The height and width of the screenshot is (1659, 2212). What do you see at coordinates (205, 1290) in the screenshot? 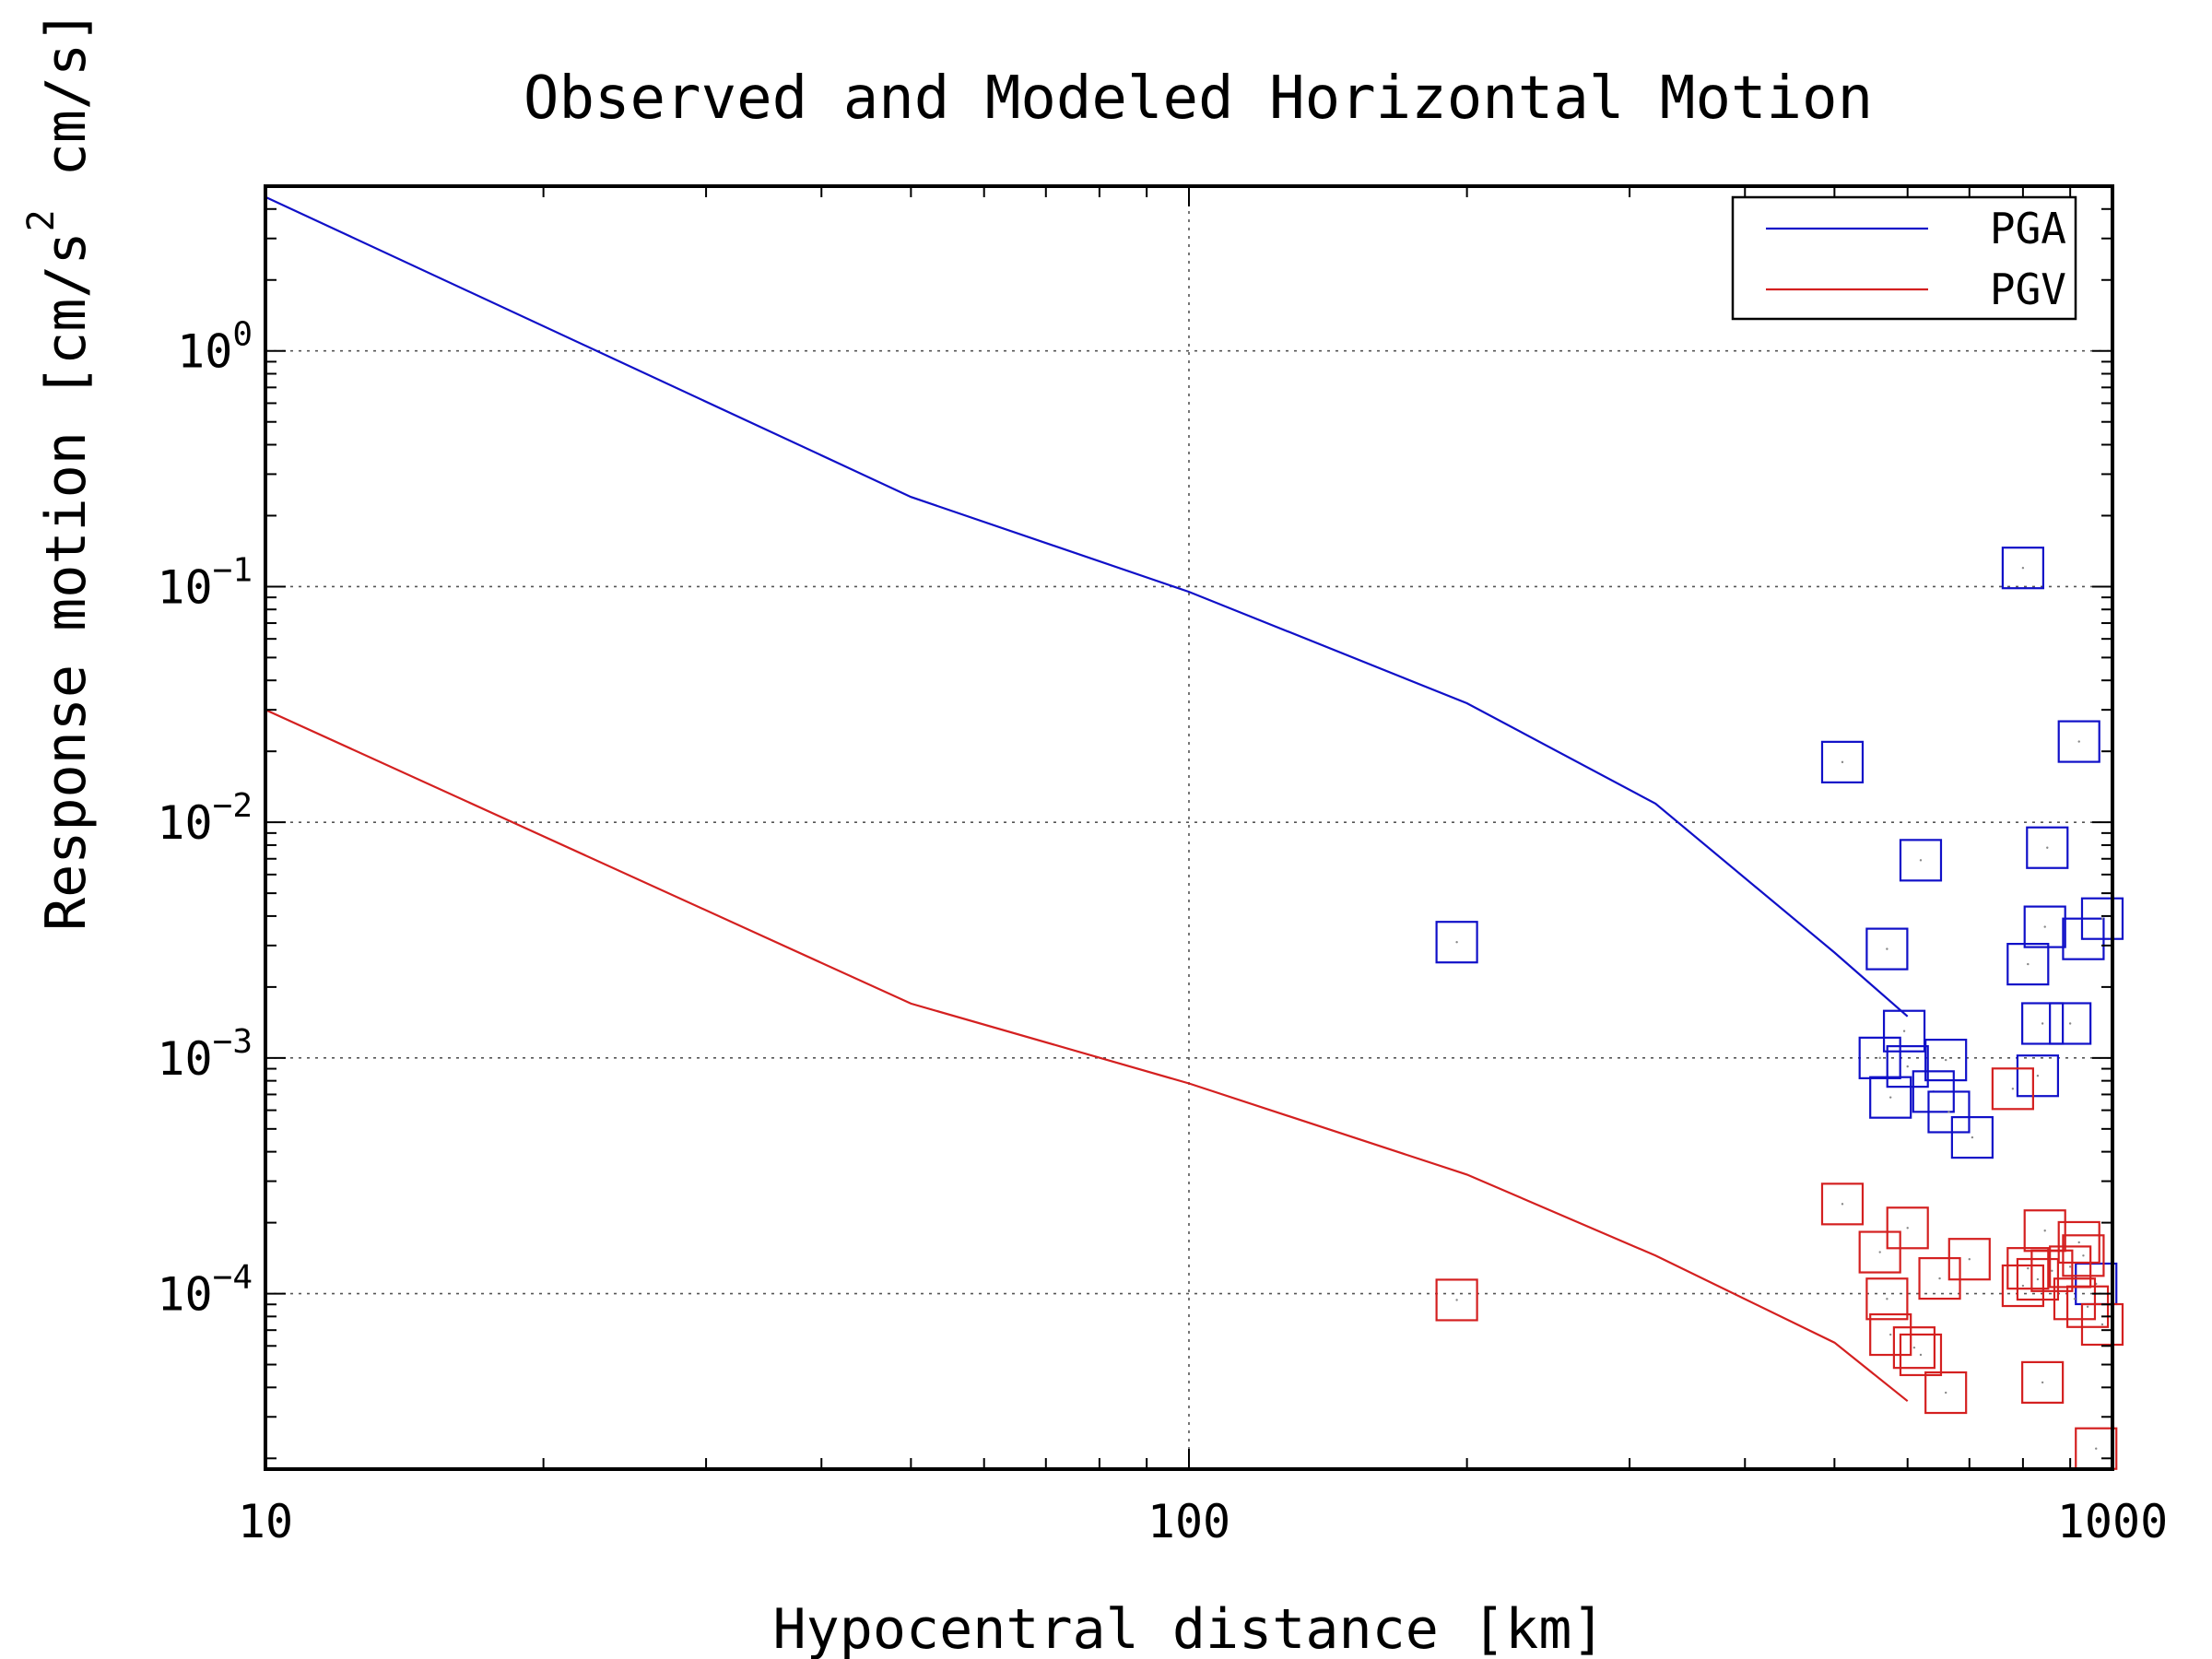
I see `y-tick-label: 10⁻⁴` at bounding box center [205, 1290].